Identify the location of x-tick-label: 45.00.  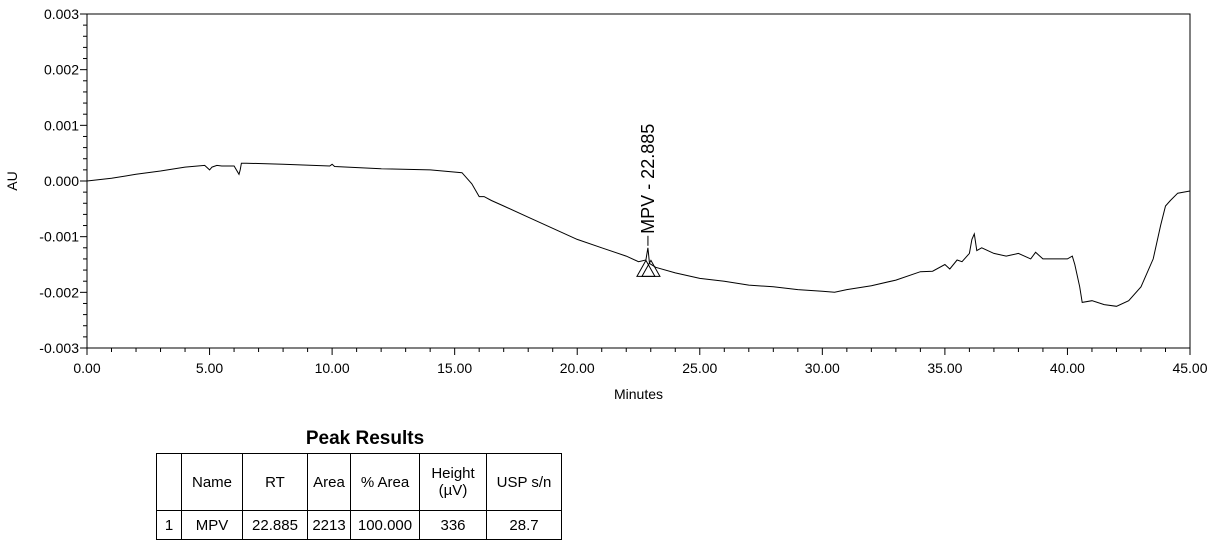
(1189, 368).